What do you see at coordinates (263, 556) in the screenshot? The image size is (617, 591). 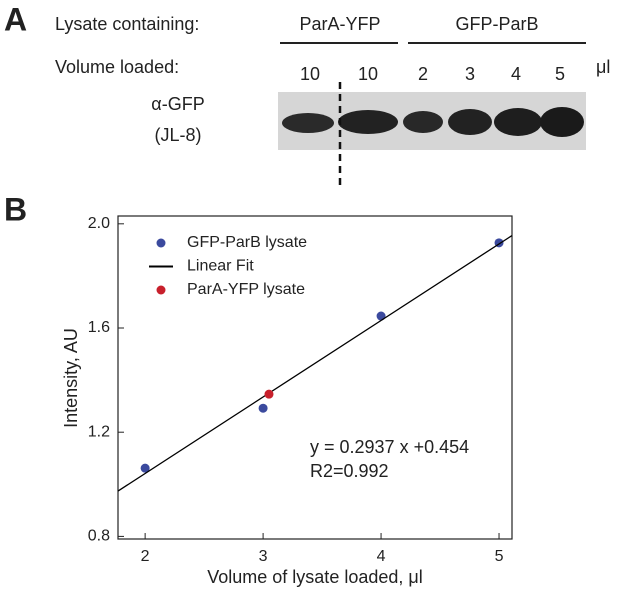 I see `x-tick-label: 3` at bounding box center [263, 556].